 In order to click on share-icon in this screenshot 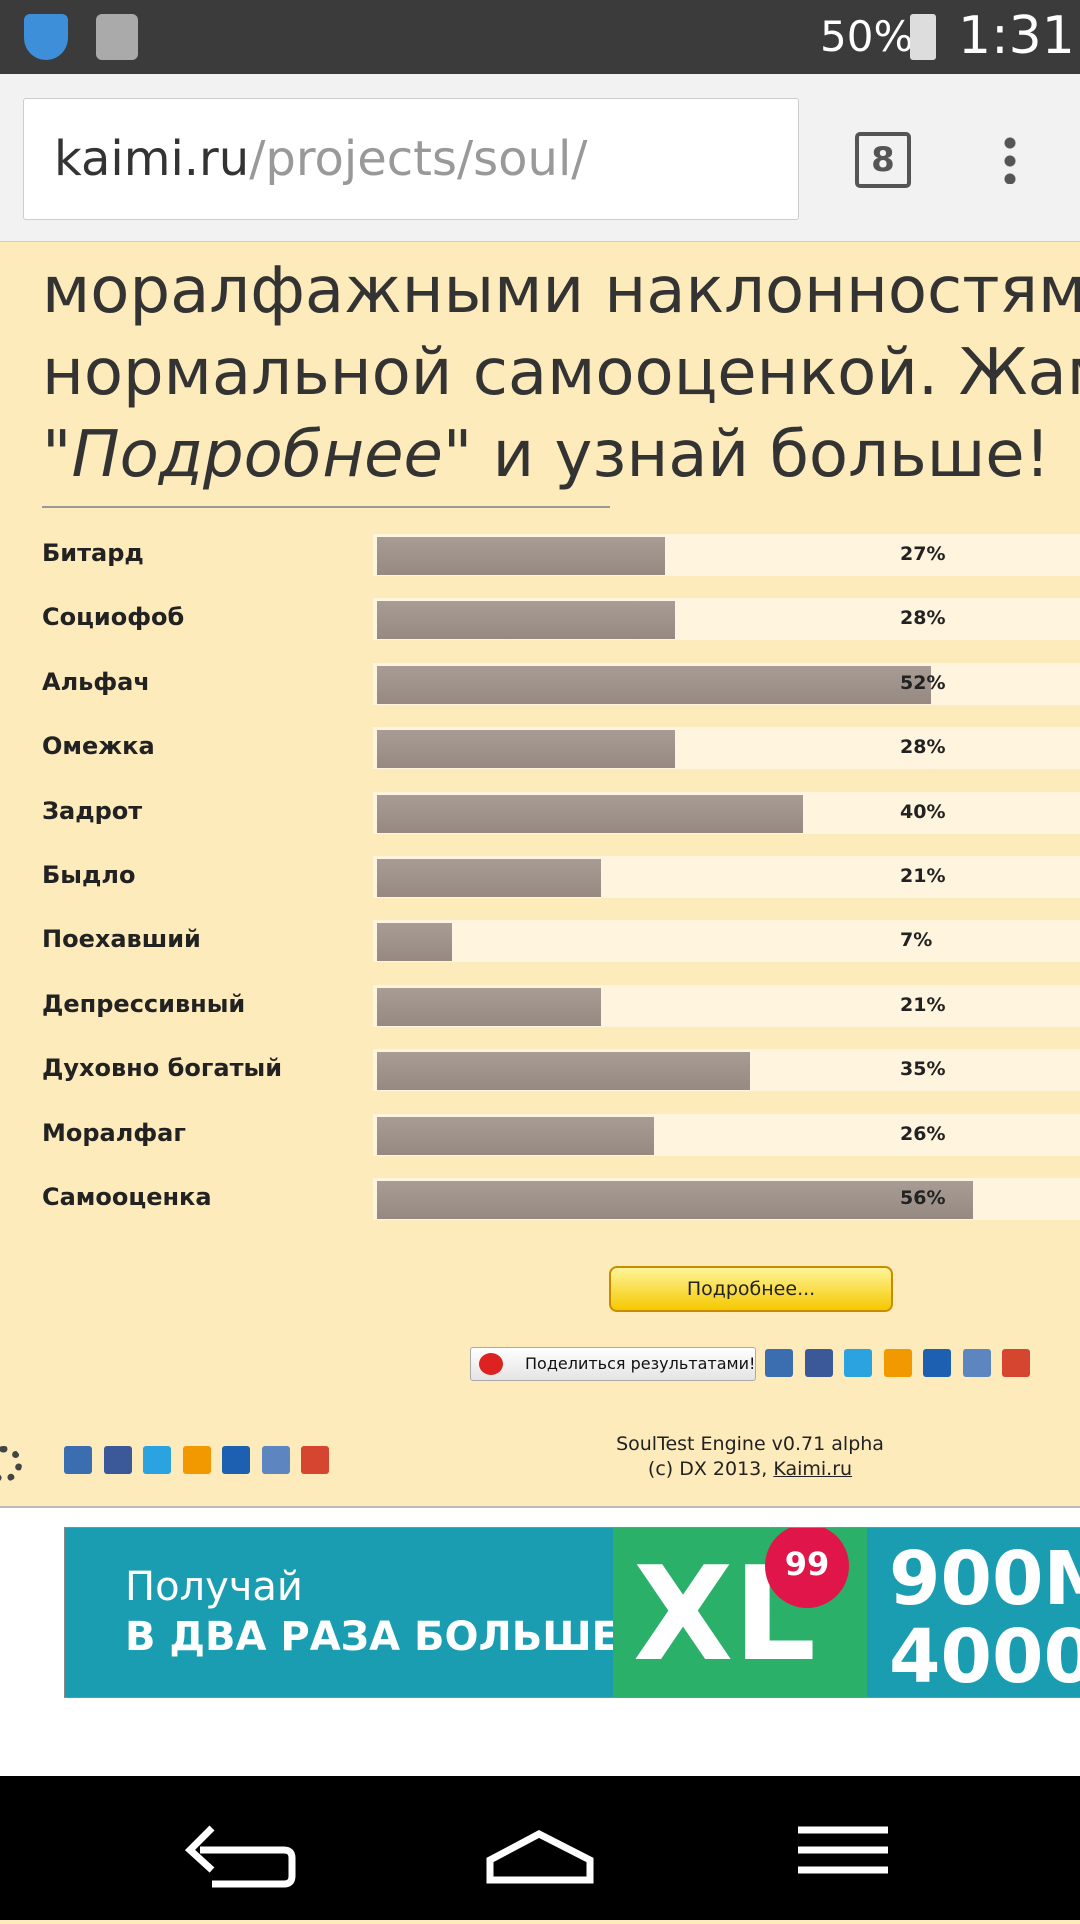, I will do `click(491, 1364)`.